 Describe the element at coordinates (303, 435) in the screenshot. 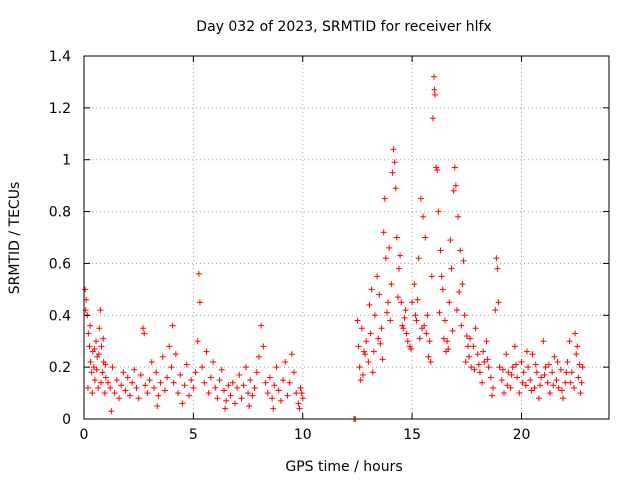

I see `x-tick-label: 10` at that location.